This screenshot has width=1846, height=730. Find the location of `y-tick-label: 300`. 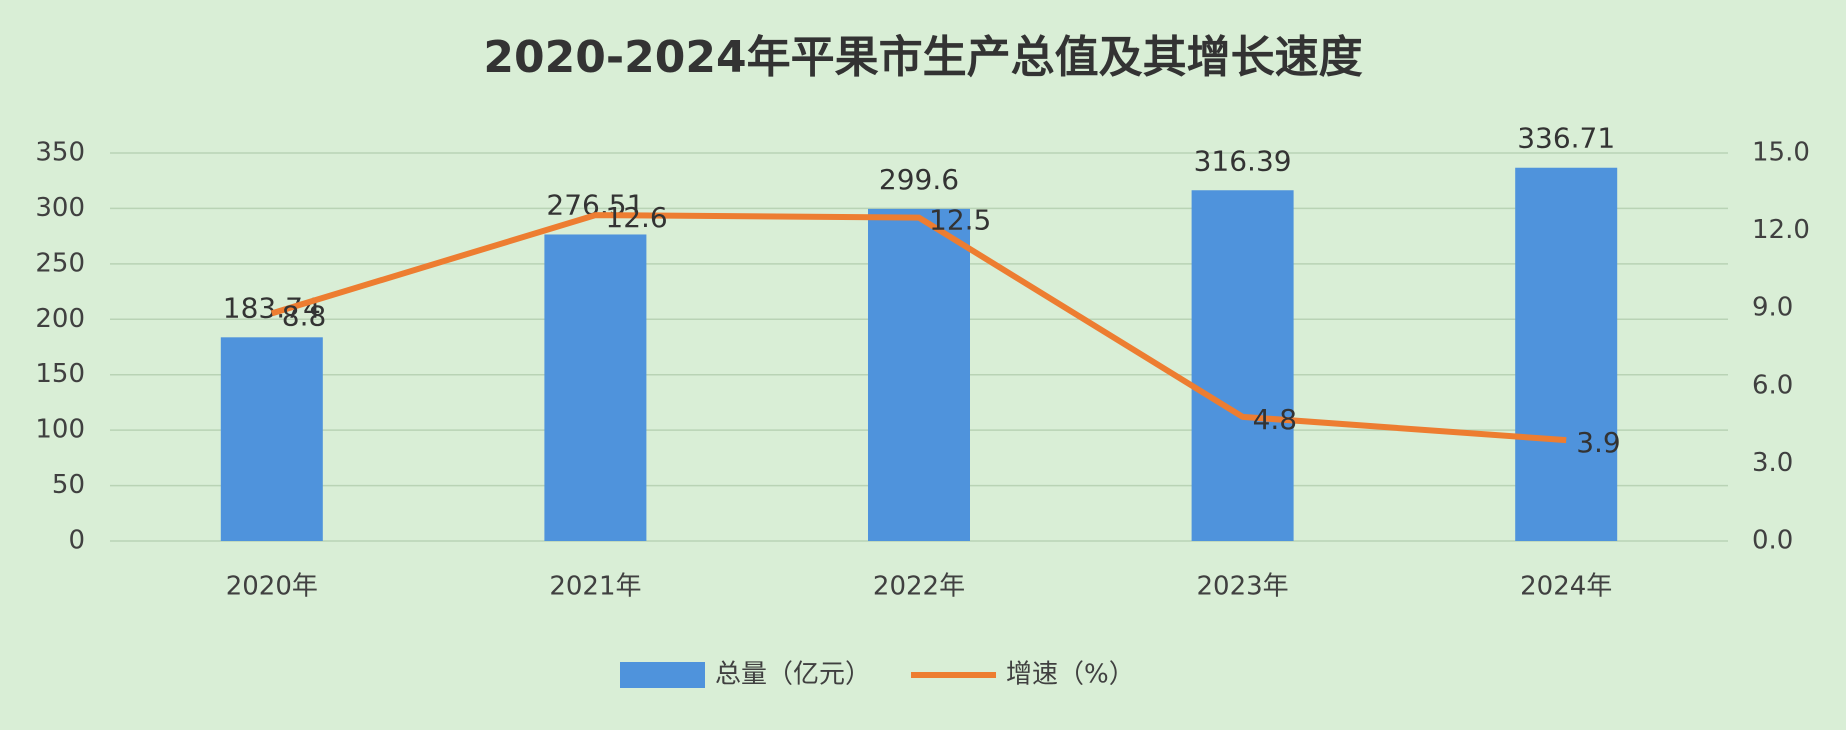

y-tick-label: 300 is located at coordinates (60, 208).